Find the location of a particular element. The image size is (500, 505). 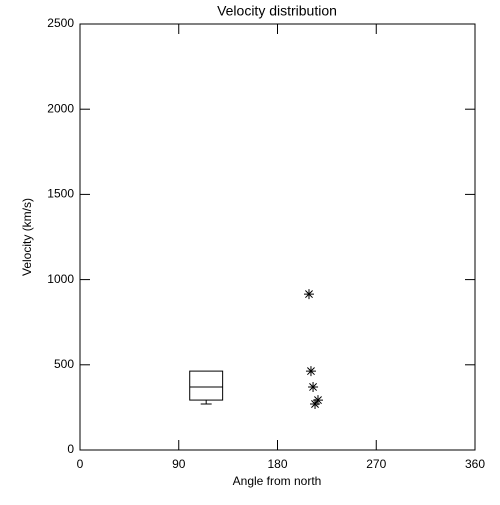

y-tick-label: 1500 is located at coordinates (60, 194).